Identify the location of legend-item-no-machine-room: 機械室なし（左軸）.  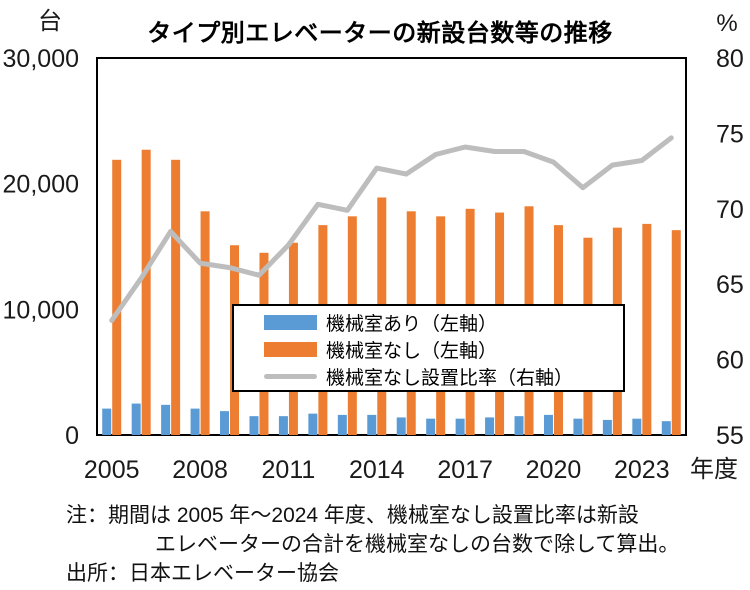
(443, 349).